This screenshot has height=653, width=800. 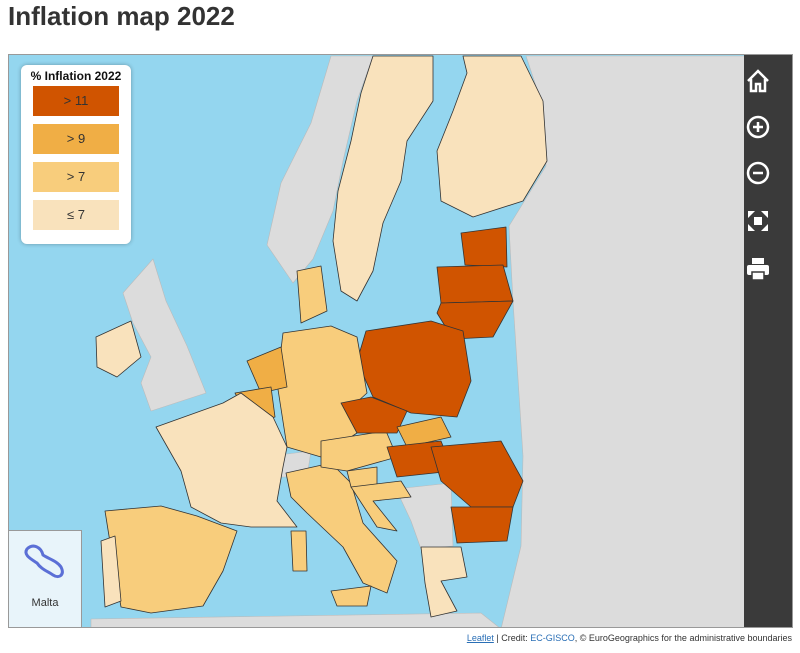 I want to click on legend-item: > 7, so click(x=76, y=177).